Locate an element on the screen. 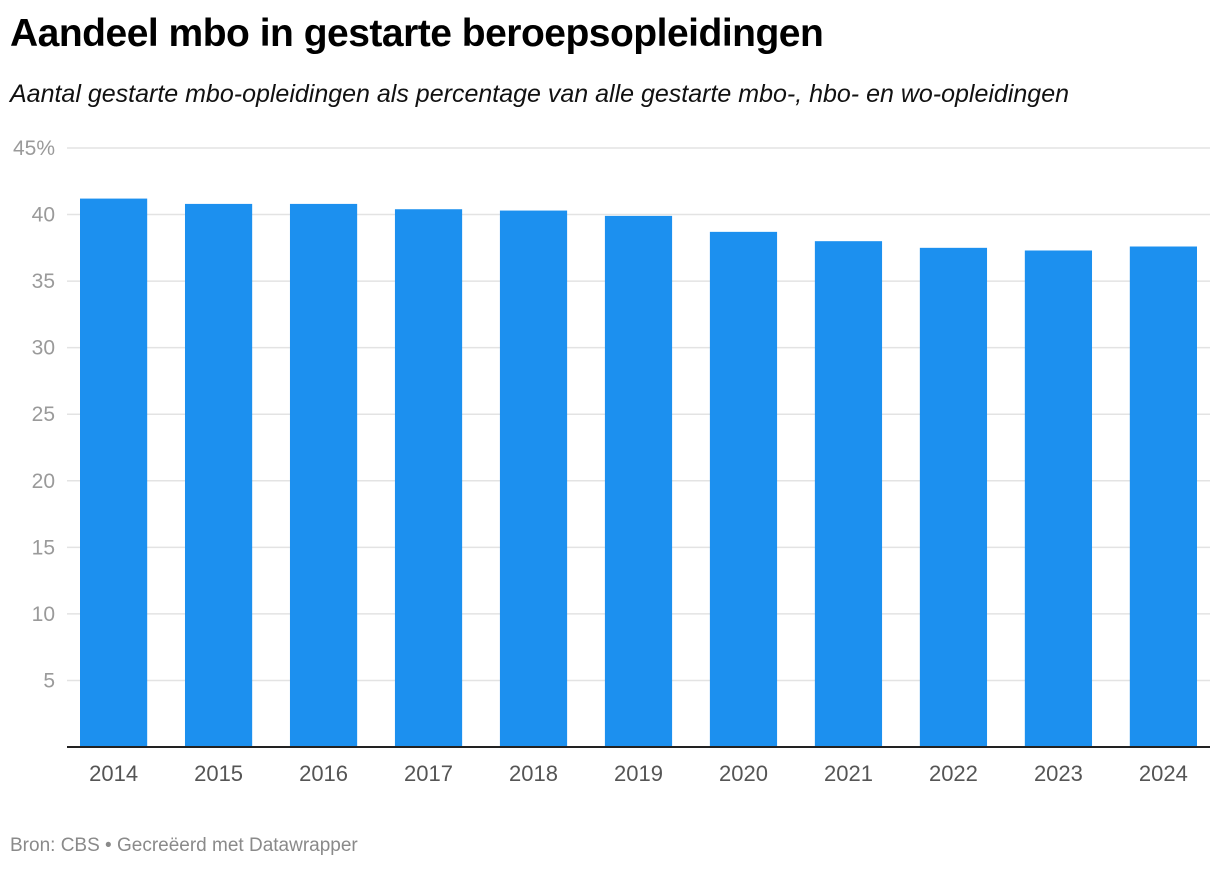 The width and height of the screenshot is (1220, 870). y-tick-label: 5 is located at coordinates (49, 680).